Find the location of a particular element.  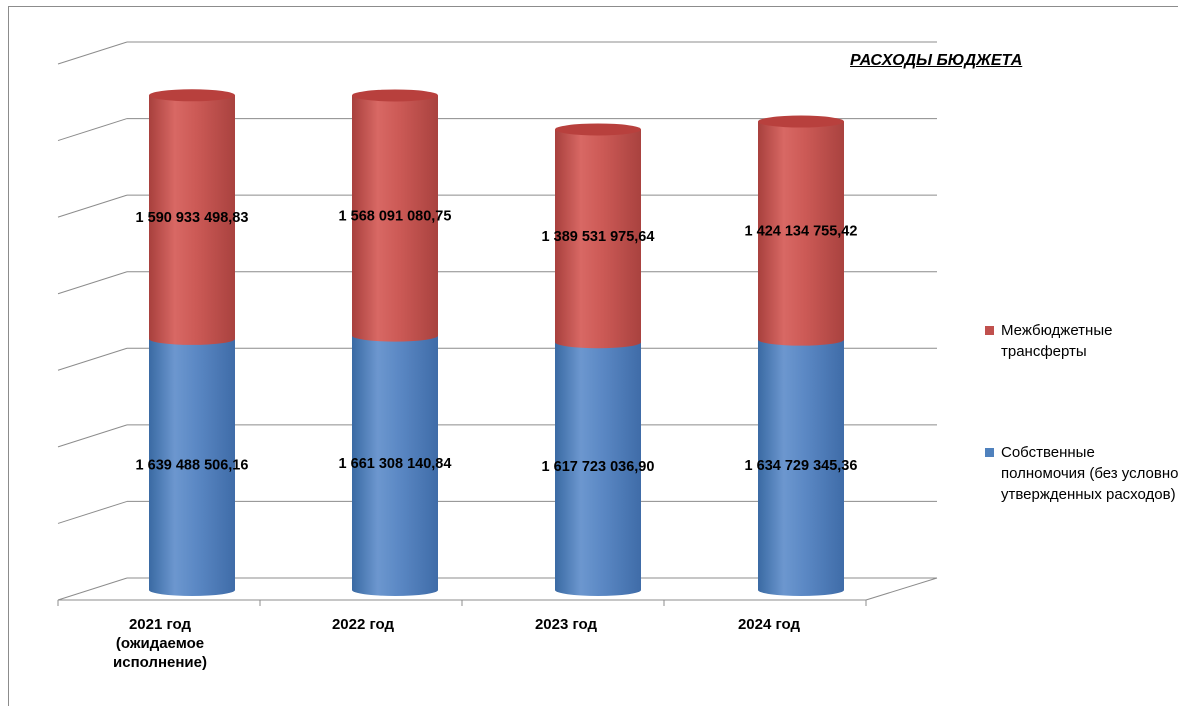

category-label: 2021 год is located at coordinates (160, 624).